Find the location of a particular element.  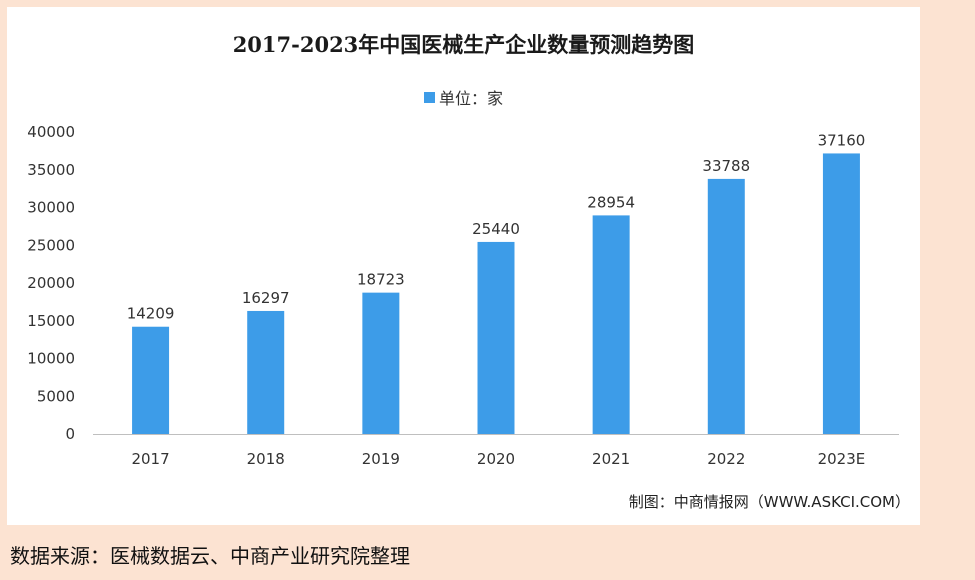

chart-title: 2017-2023年中国医械生产企业数量预测趋势图 is located at coordinates (463, 44).